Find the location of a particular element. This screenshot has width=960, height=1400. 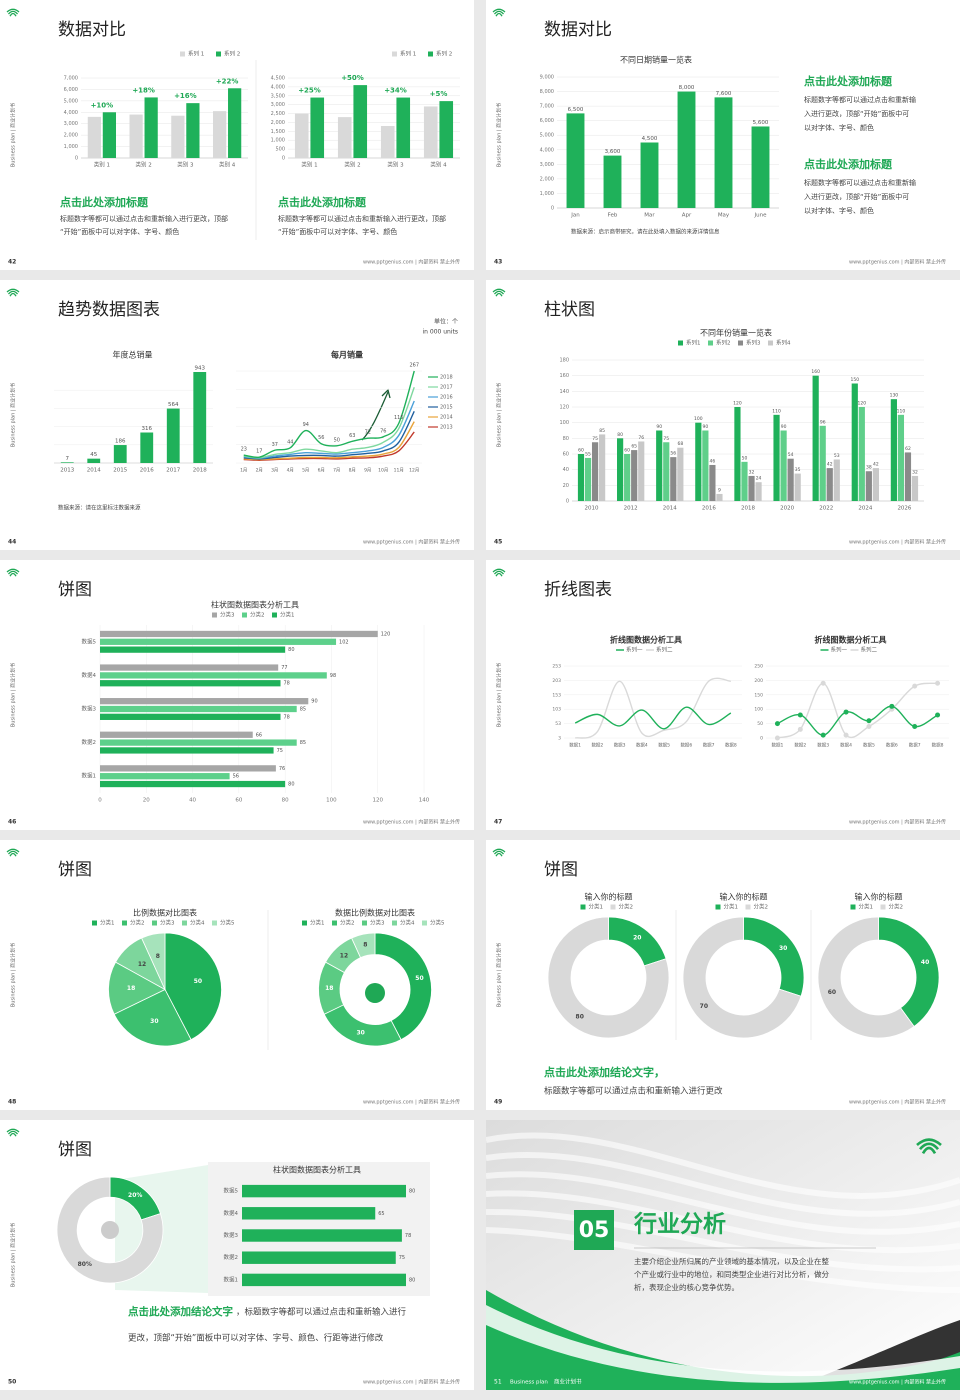

x-tick-label: 2014 is located at coordinates (94, 471).